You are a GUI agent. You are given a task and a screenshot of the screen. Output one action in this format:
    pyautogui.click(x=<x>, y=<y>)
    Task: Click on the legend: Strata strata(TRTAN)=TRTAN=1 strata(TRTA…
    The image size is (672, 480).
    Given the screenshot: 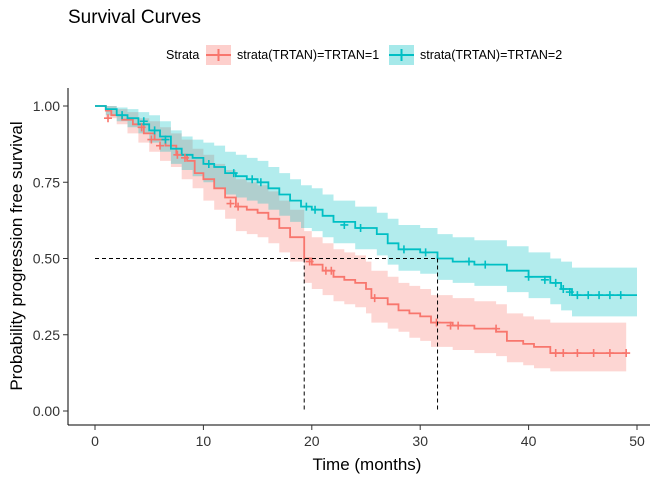 What is the action you would take?
    pyautogui.click(x=364, y=55)
    